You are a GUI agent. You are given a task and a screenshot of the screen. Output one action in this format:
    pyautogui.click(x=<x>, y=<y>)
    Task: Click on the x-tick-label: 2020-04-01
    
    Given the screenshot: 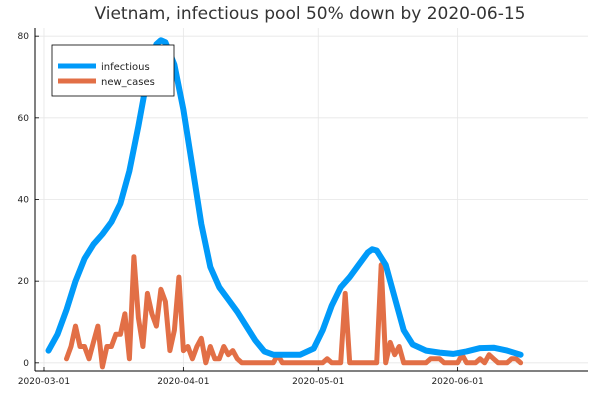 What is the action you would take?
    pyautogui.click(x=183, y=382)
    